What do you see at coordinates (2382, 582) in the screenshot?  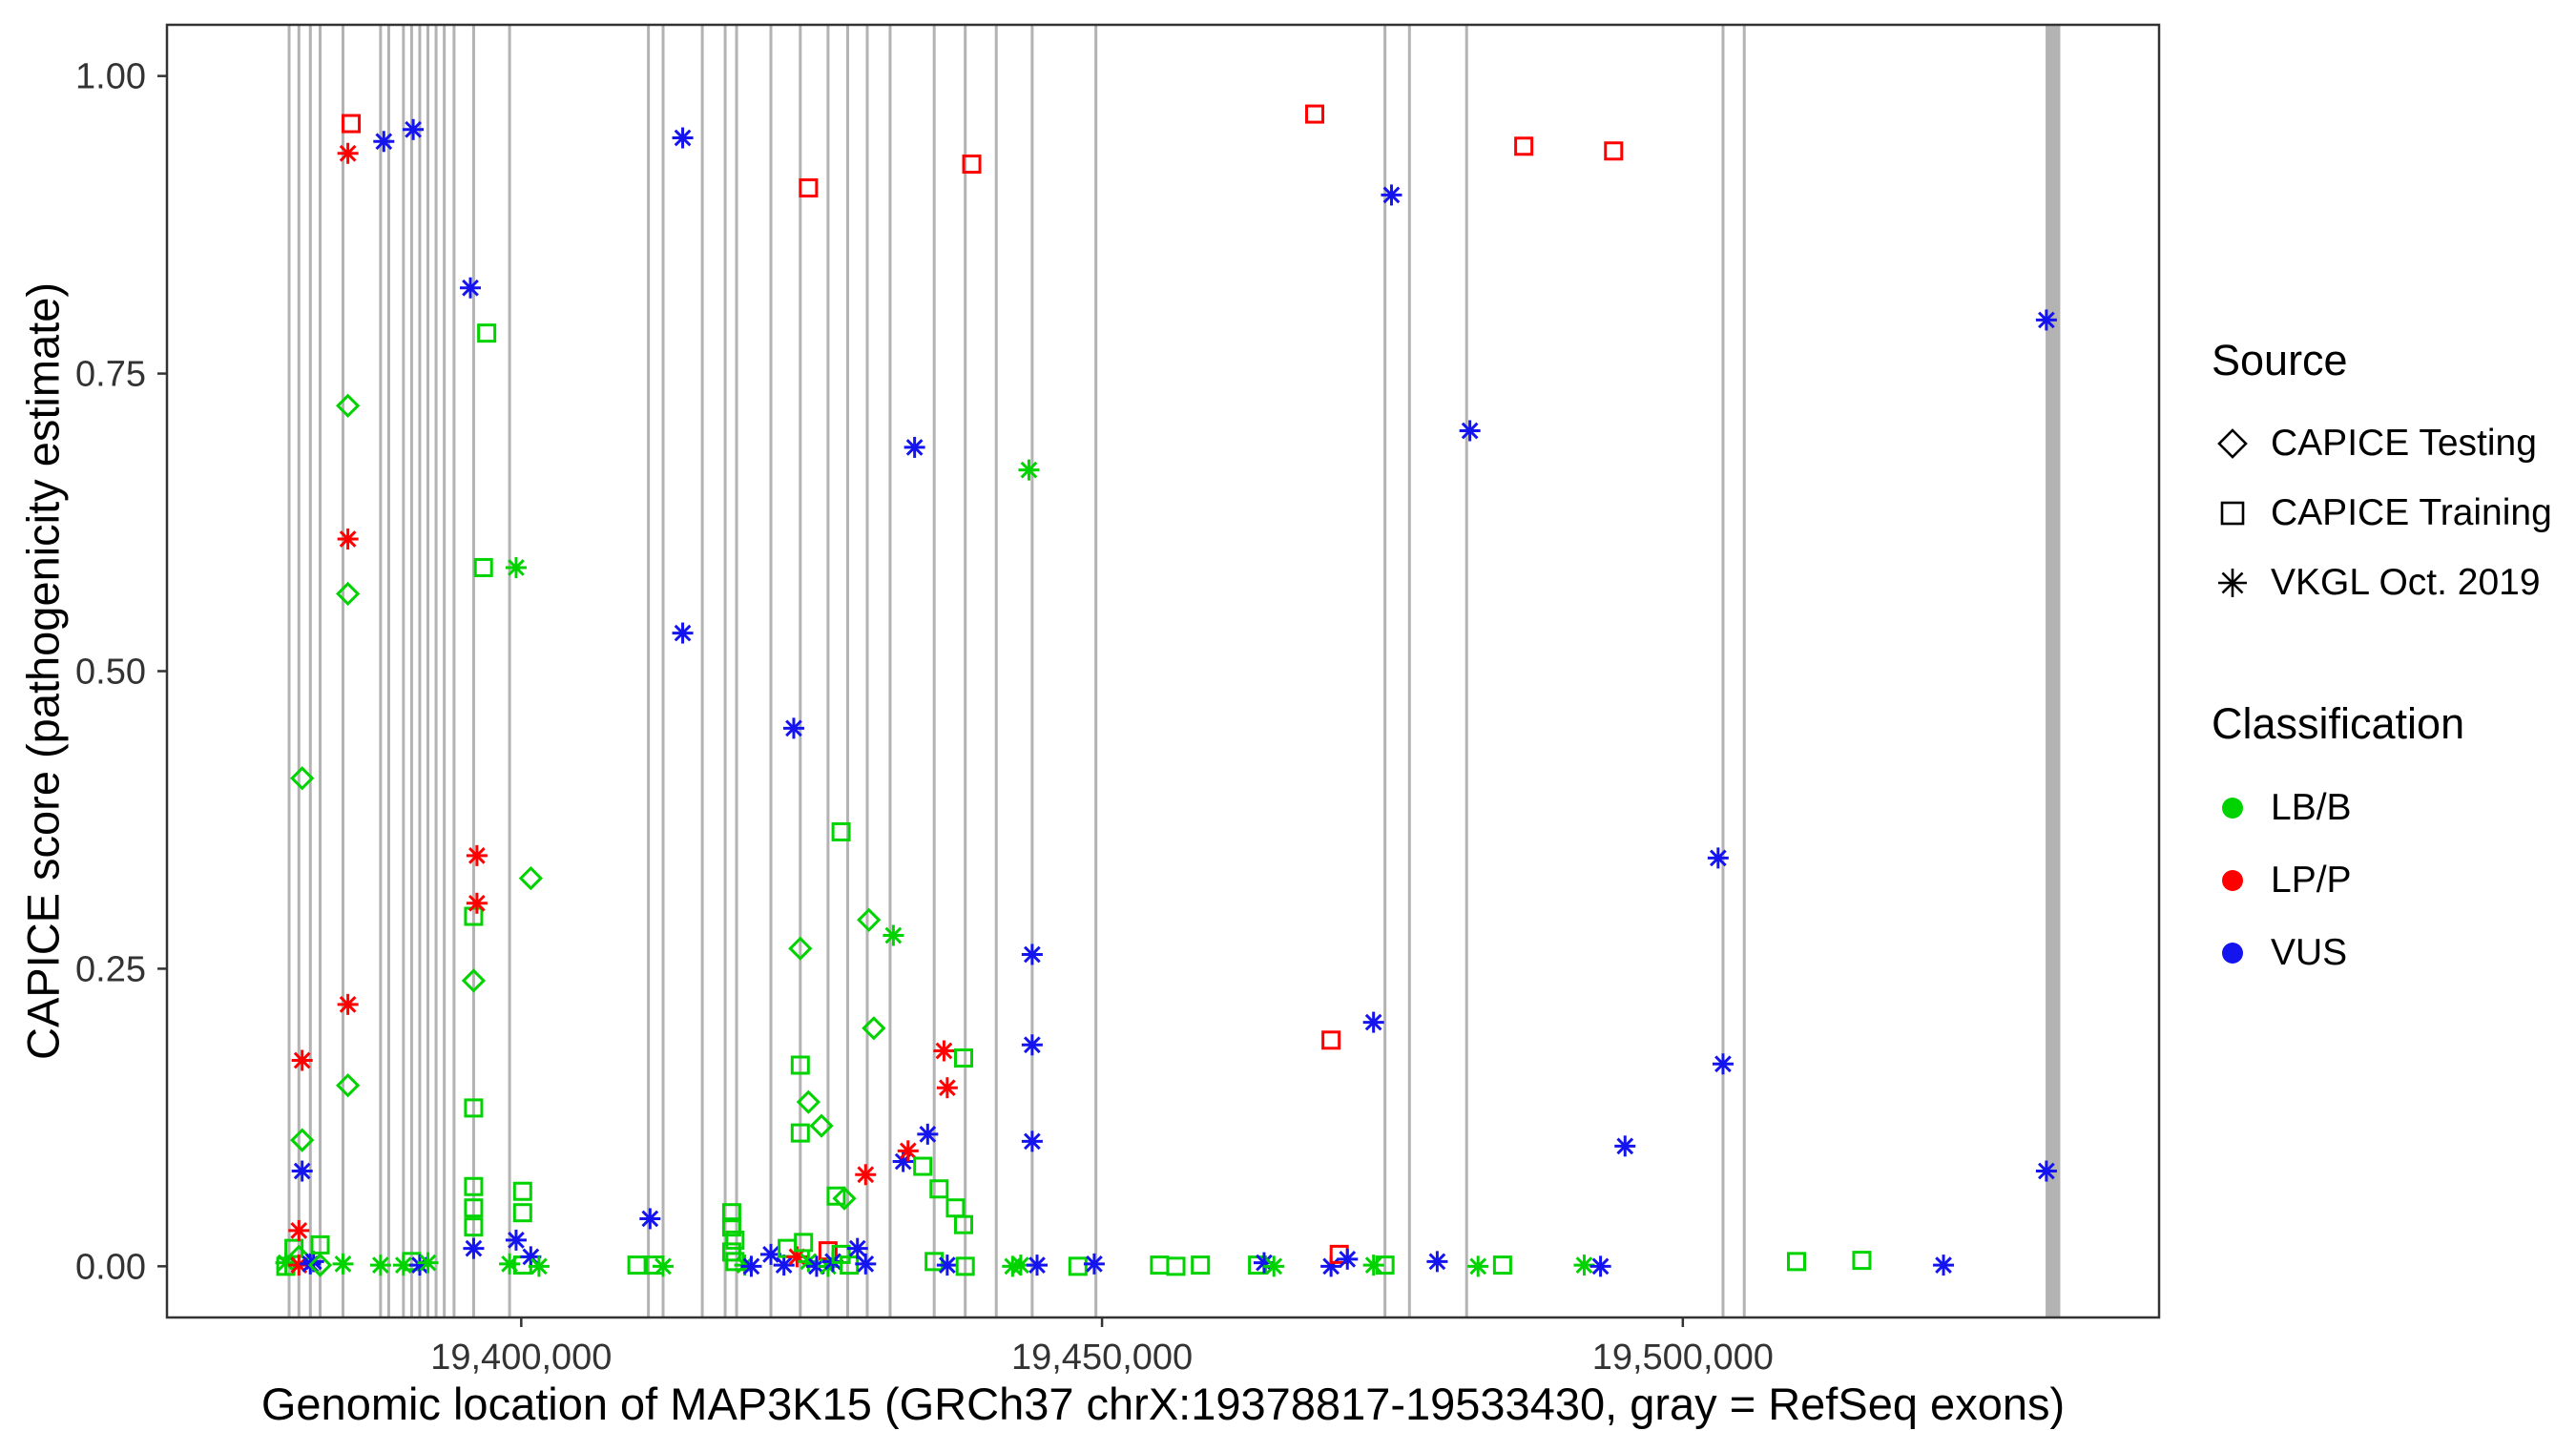 I see `legend-item-vkgl: VKGL Oct. 2019` at bounding box center [2382, 582].